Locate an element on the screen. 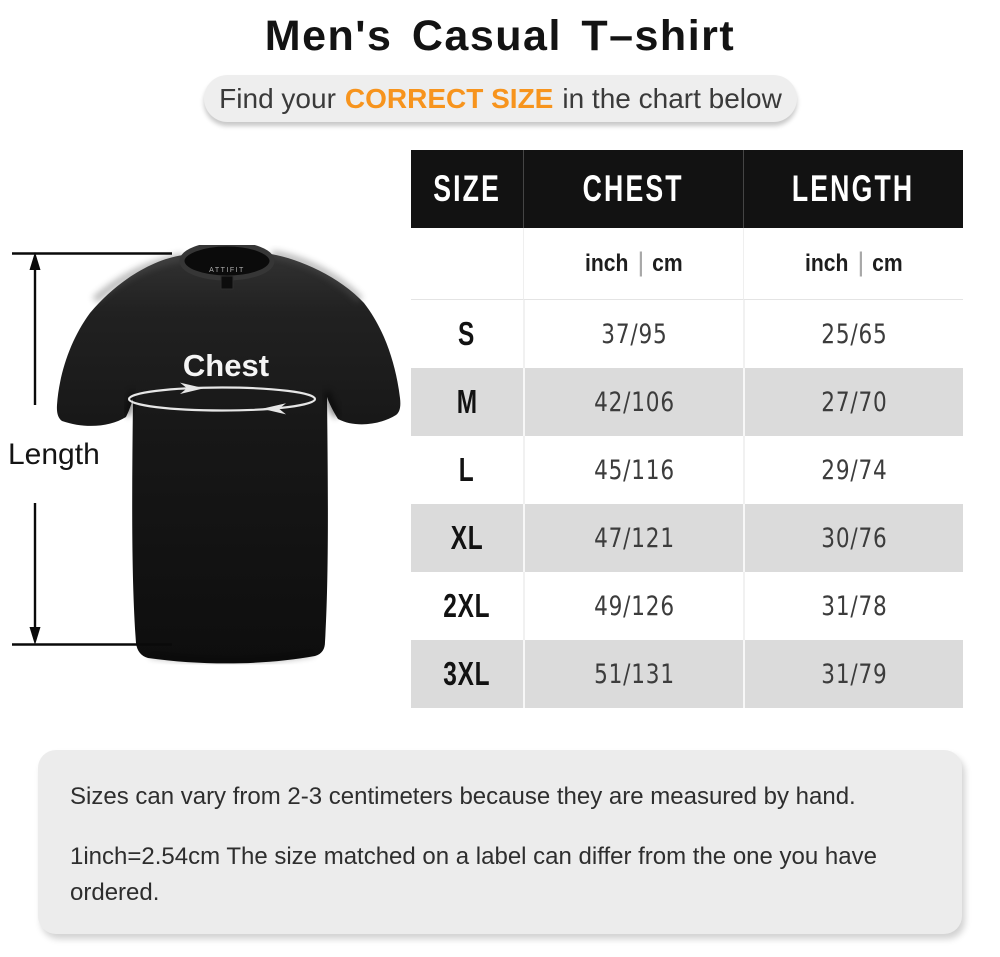 Image resolution: width=1000 pixels, height=957 pixels. neck-brand-label: ATTIFIT is located at coordinates (227, 270).